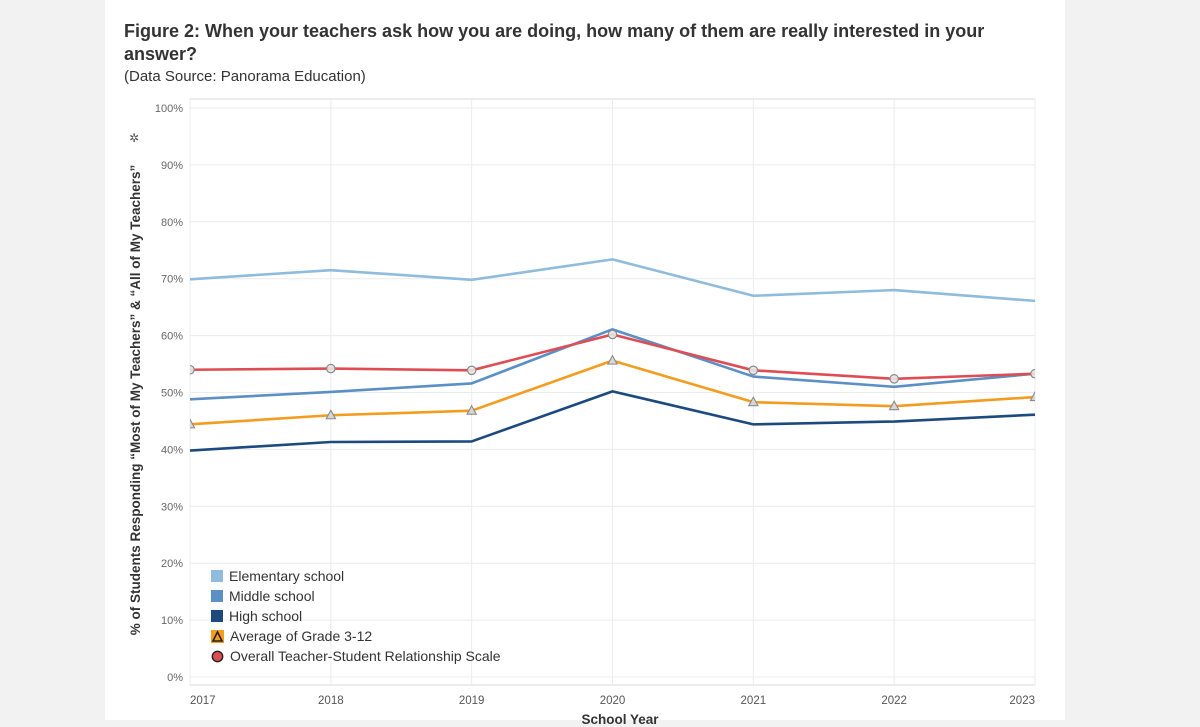 The height and width of the screenshot is (727, 1200). Describe the element at coordinates (356, 596) in the screenshot. I see `legend-item-middle-school: Middle school` at that location.